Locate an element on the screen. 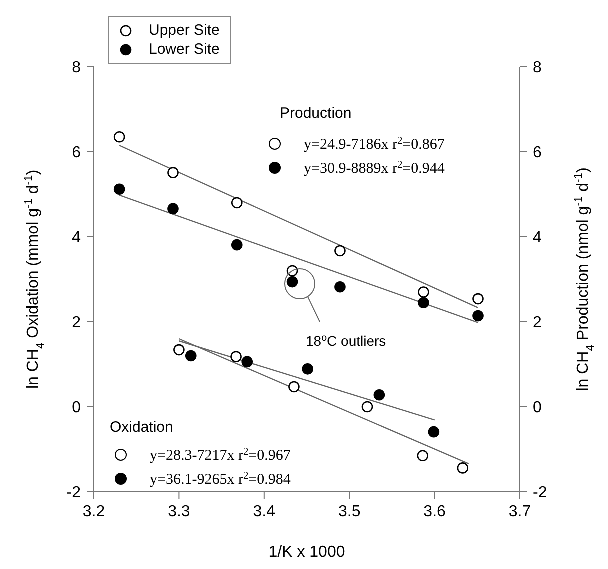 This screenshot has height=569, width=608. annotation: y=28.3-7217x r$^{2}$=0.967 is located at coordinates (221, 455).